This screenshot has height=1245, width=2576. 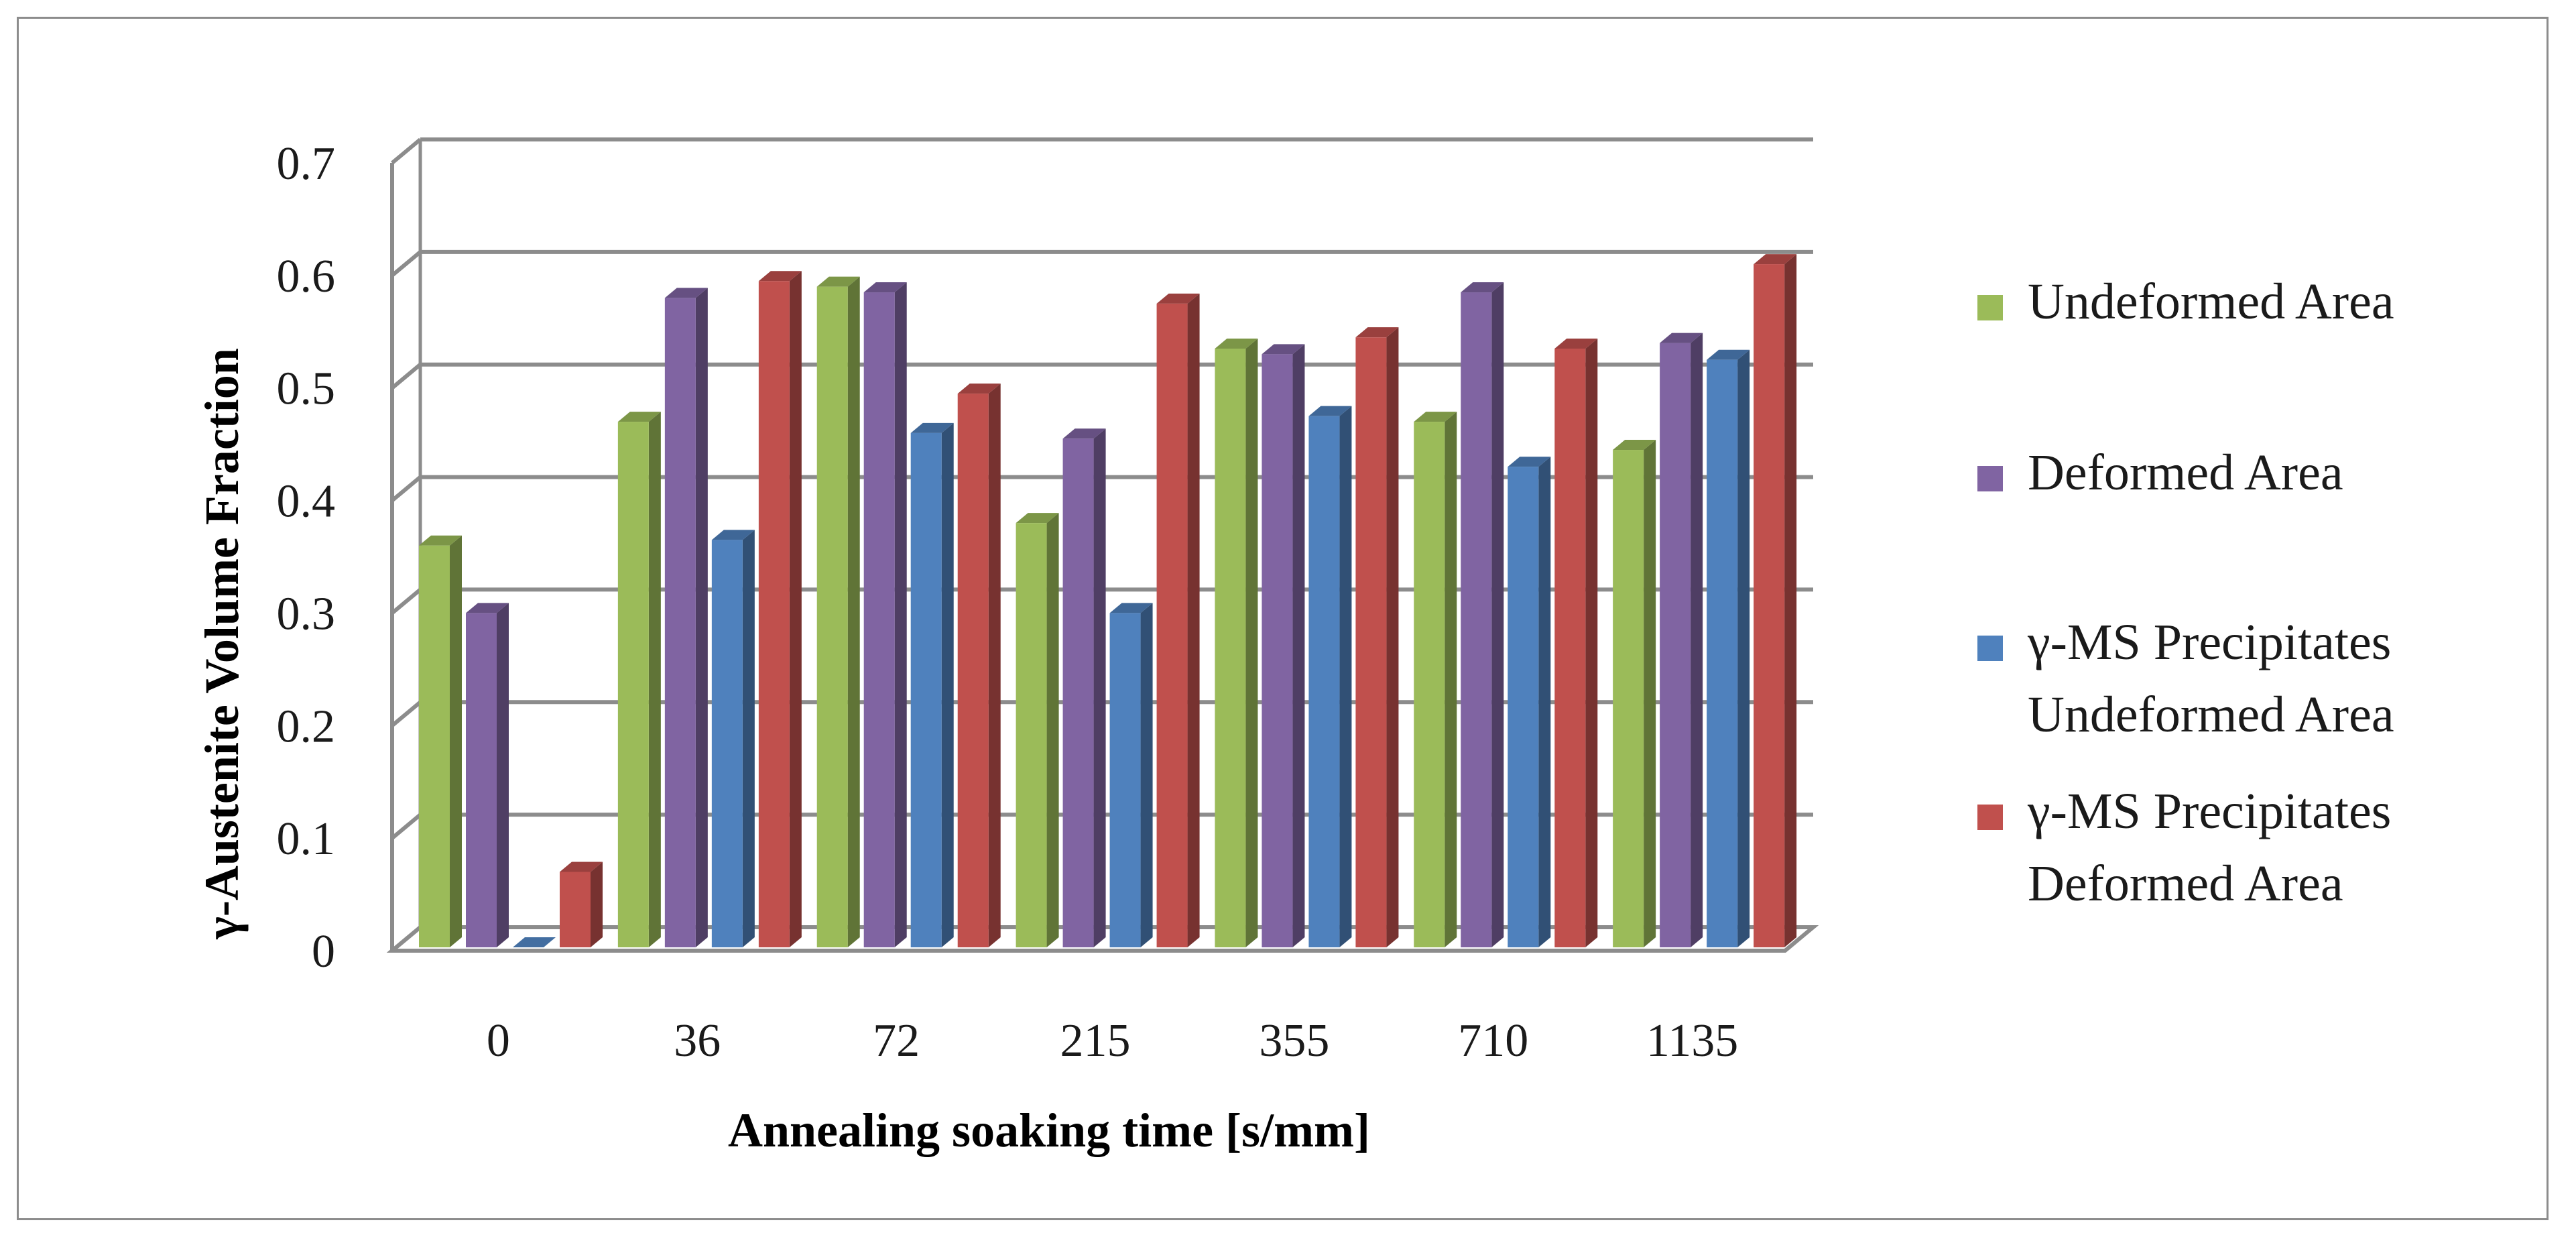 I want to click on y-axis-ticks: 0 0.1 0.2 0.3 0.4 0.5 0.6 0.7, so click(x=306, y=557).